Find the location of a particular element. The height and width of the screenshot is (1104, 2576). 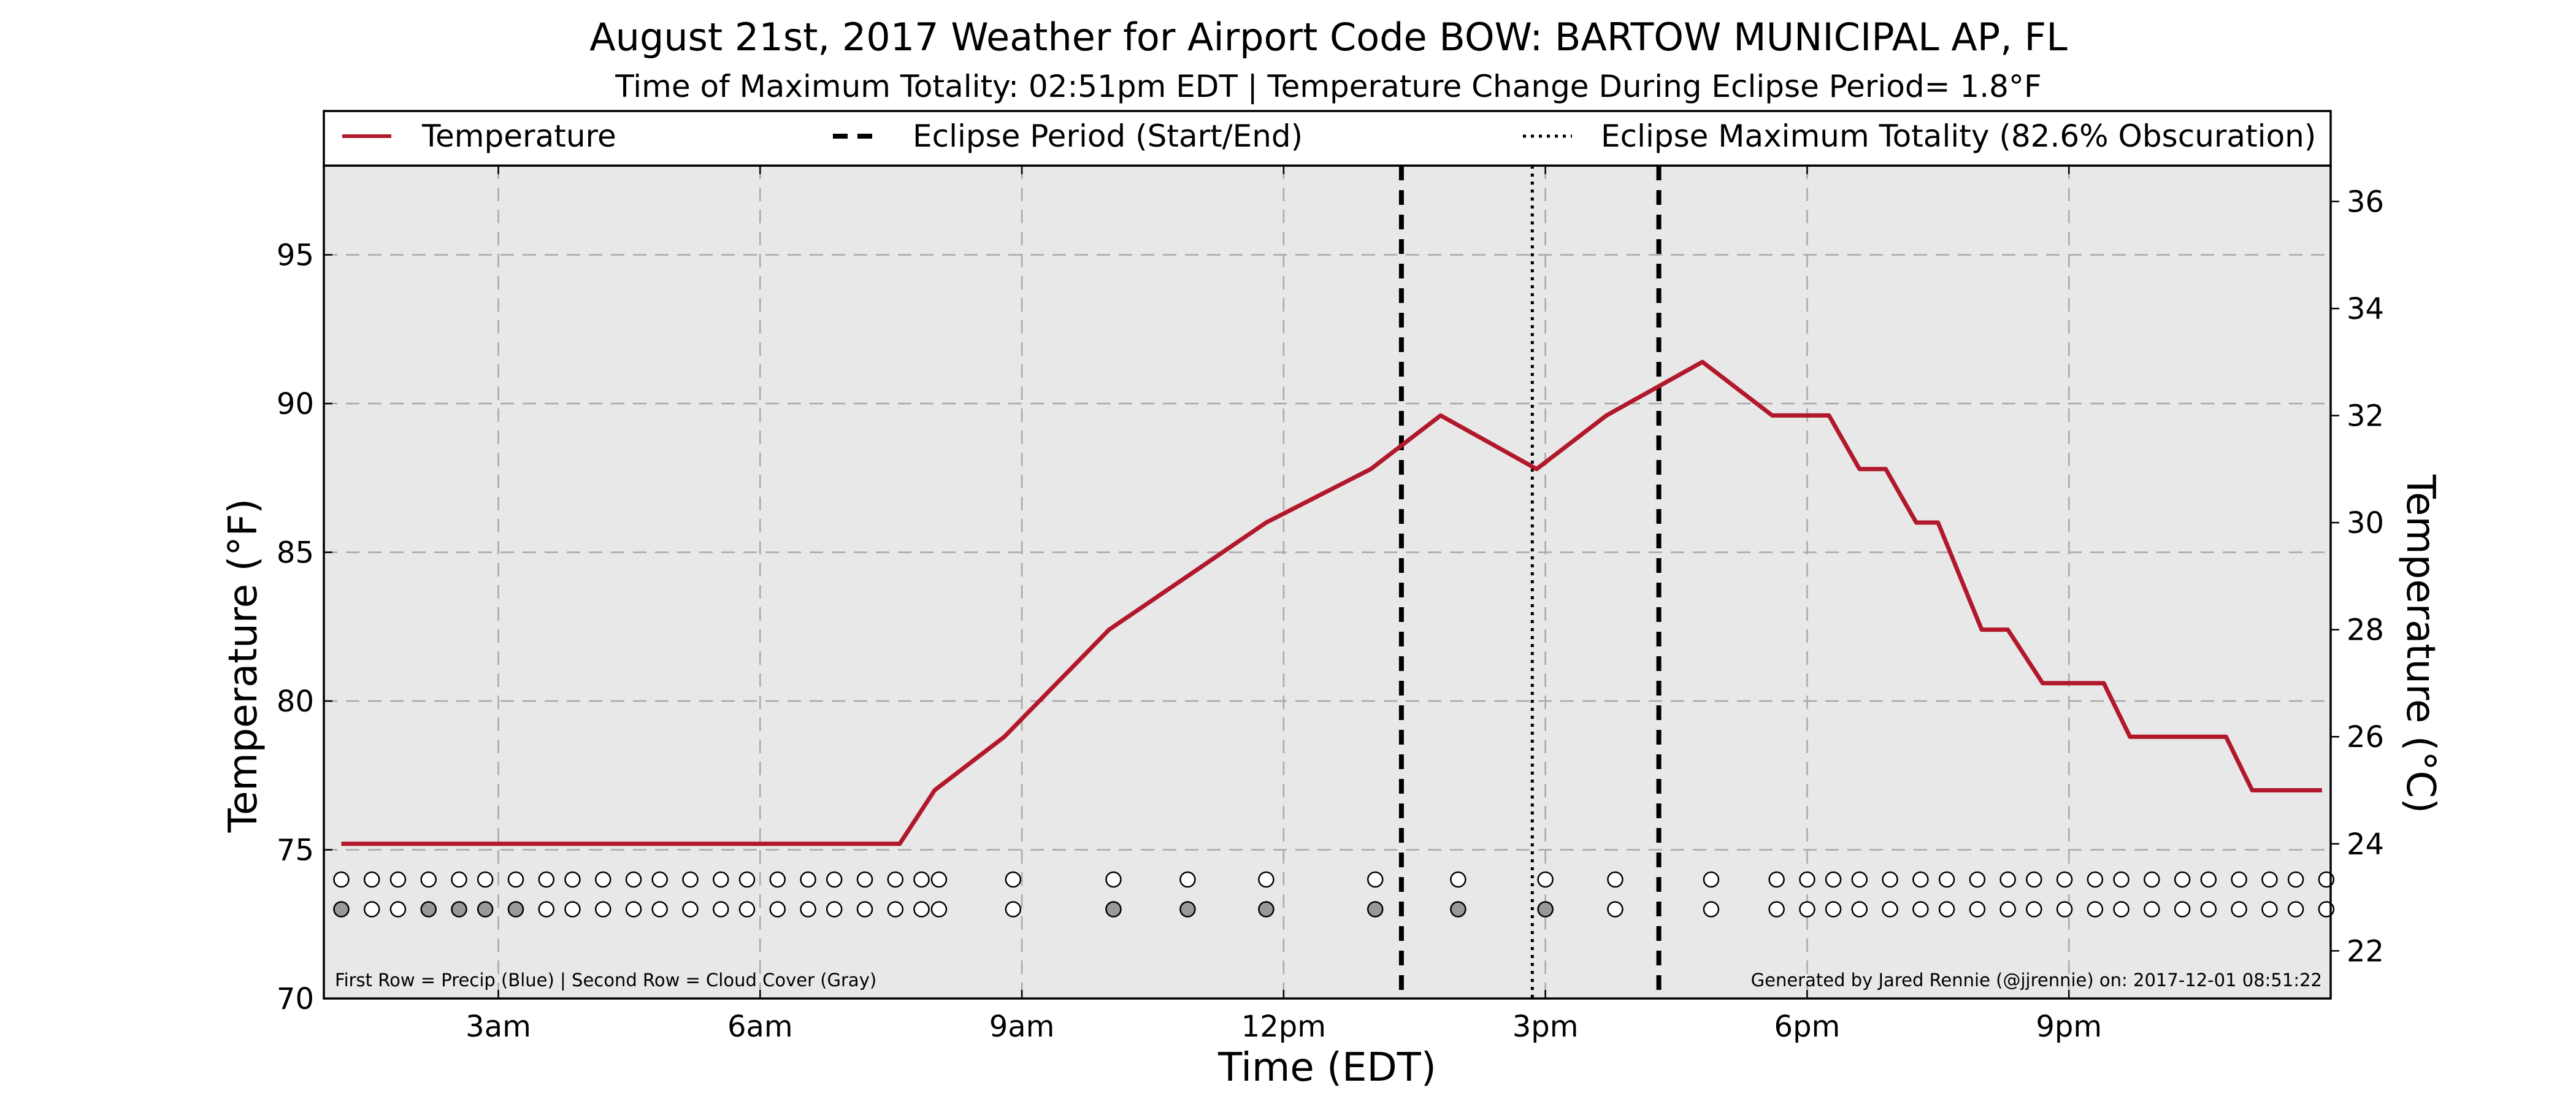

y-tick-label: 90 is located at coordinates (295, 404).